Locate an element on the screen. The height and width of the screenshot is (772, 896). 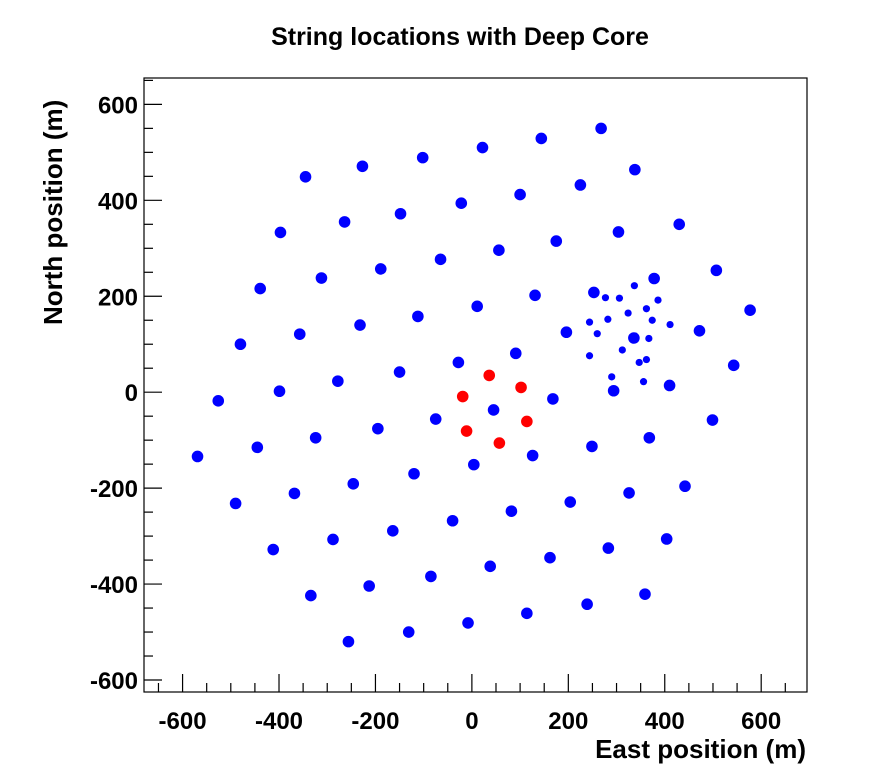
x-axis-label: East position (m) is located at coordinates (700, 749).